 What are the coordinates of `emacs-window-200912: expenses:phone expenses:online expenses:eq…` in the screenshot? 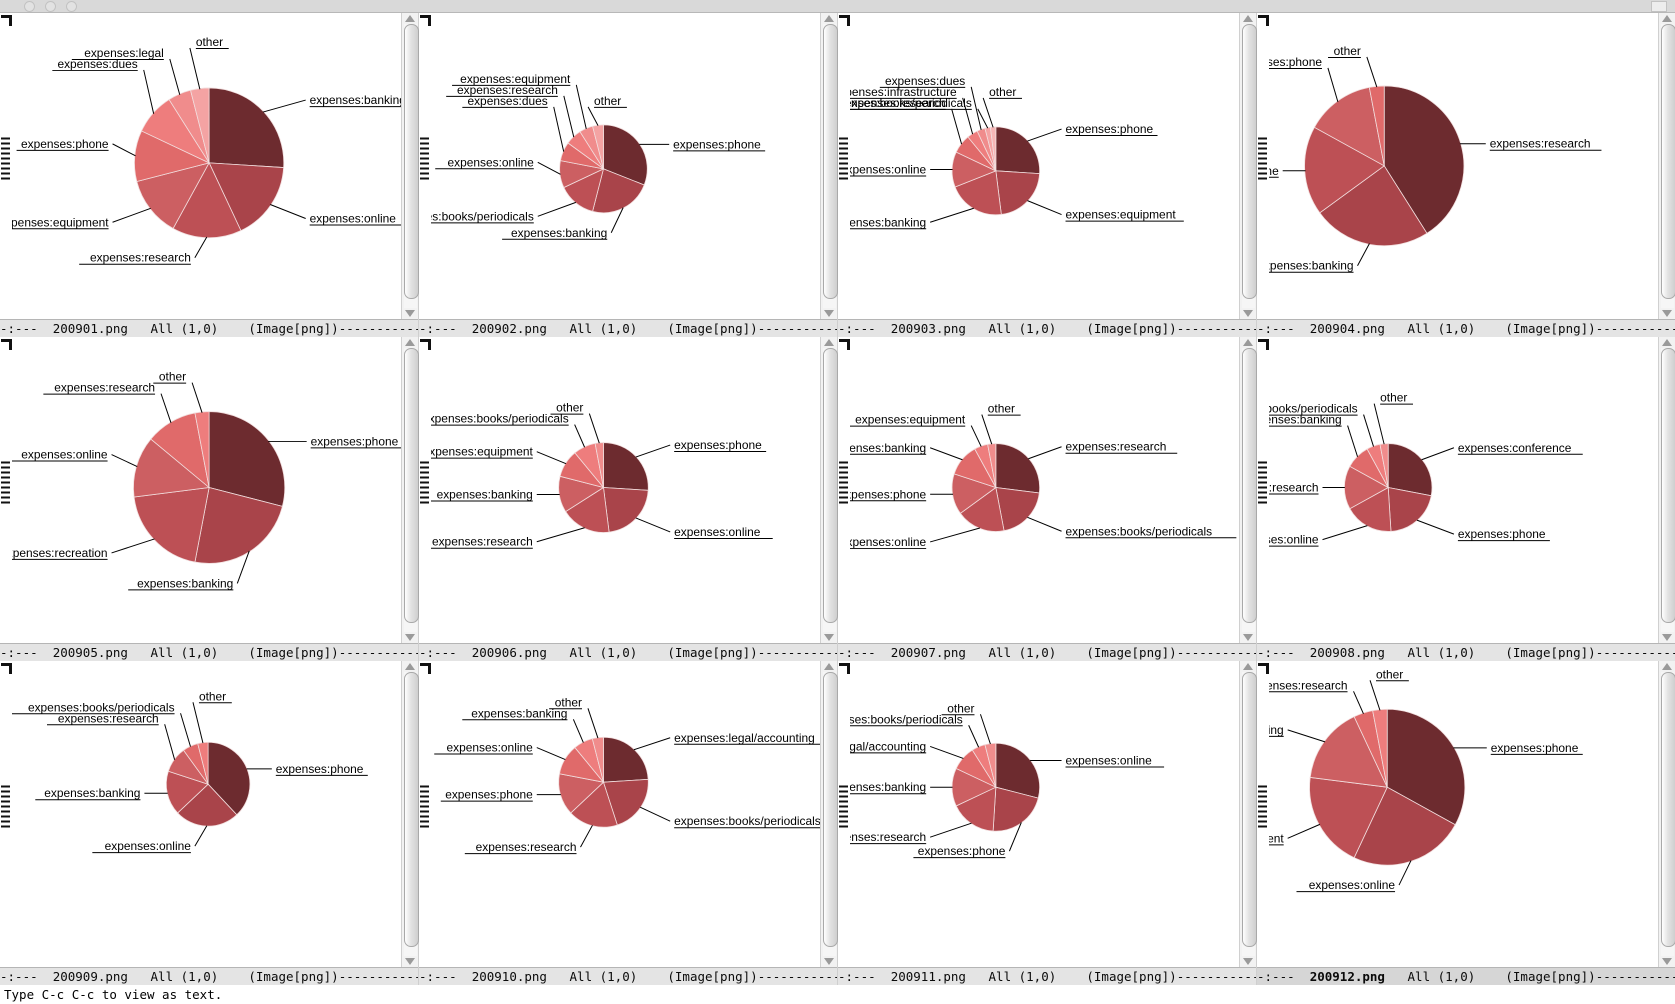 It's located at (1466, 823).